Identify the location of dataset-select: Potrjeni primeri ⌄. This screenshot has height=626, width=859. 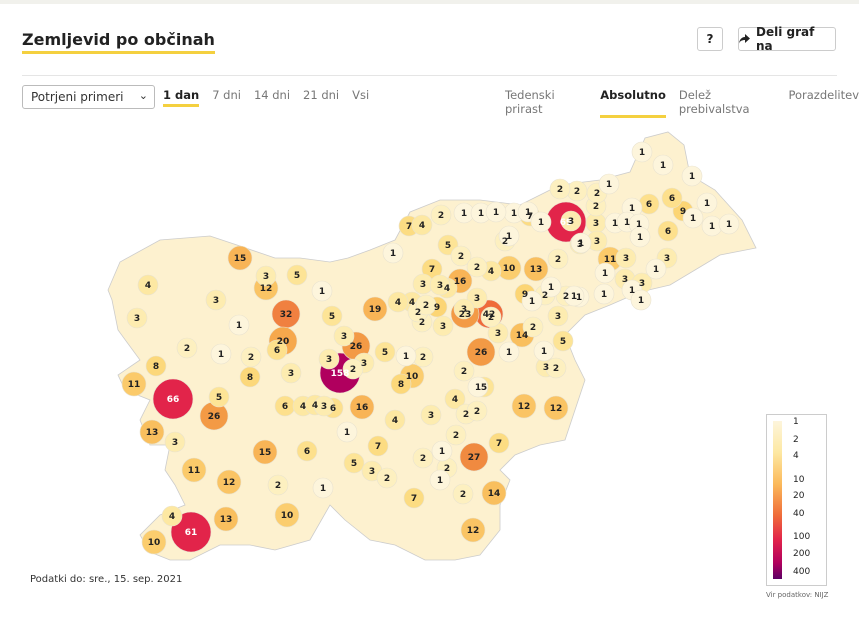
(88, 97).